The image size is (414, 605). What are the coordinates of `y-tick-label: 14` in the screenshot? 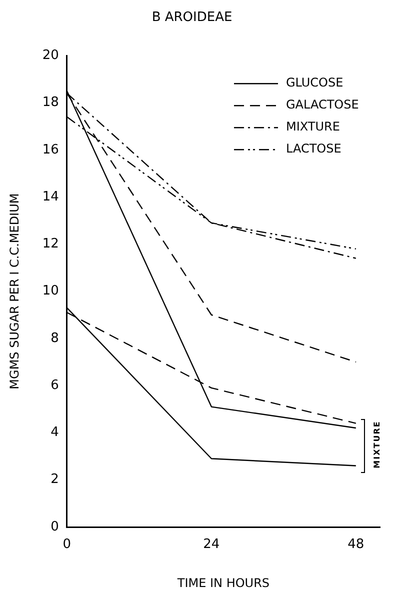 It's located at (50, 196).